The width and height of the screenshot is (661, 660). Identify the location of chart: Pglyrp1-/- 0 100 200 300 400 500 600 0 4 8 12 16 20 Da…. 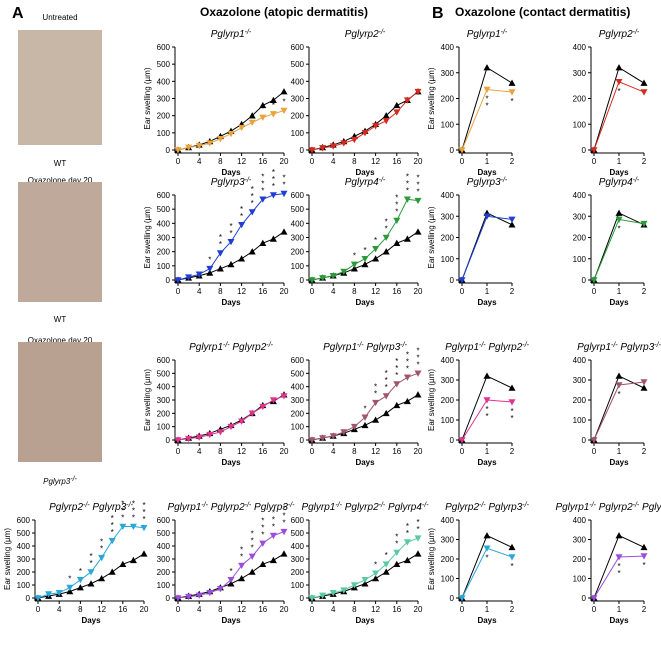
(216, 103).